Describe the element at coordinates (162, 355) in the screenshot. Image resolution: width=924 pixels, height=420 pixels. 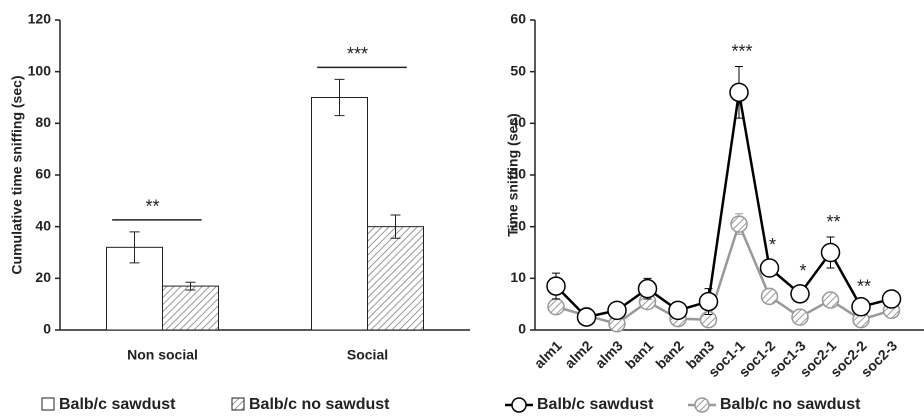
I see `x-tick-label: Non social` at that location.